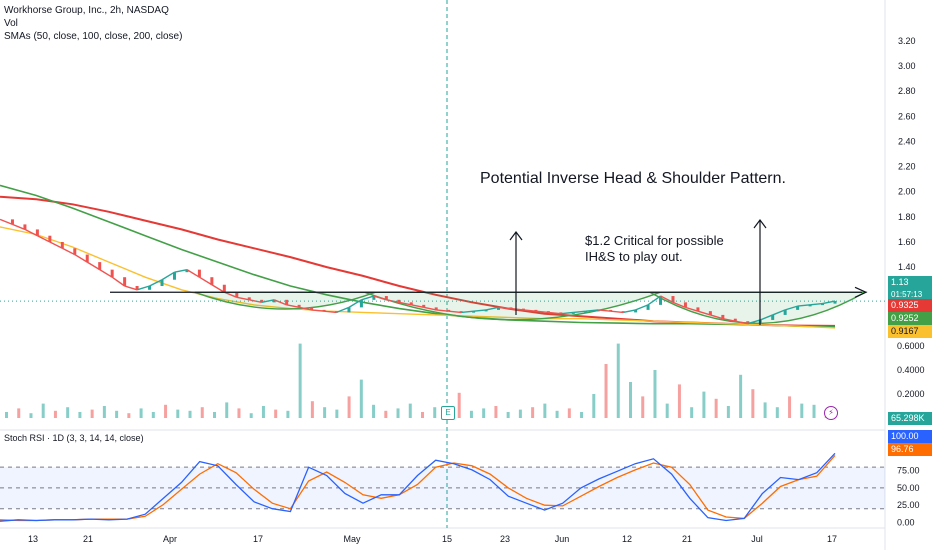 Image resolution: width=932 pixels, height=550 pixels. What do you see at coordinates (33, 539) in the screenshot?
I see `x-axis-tick: 13` at bounding box center [33, 539].